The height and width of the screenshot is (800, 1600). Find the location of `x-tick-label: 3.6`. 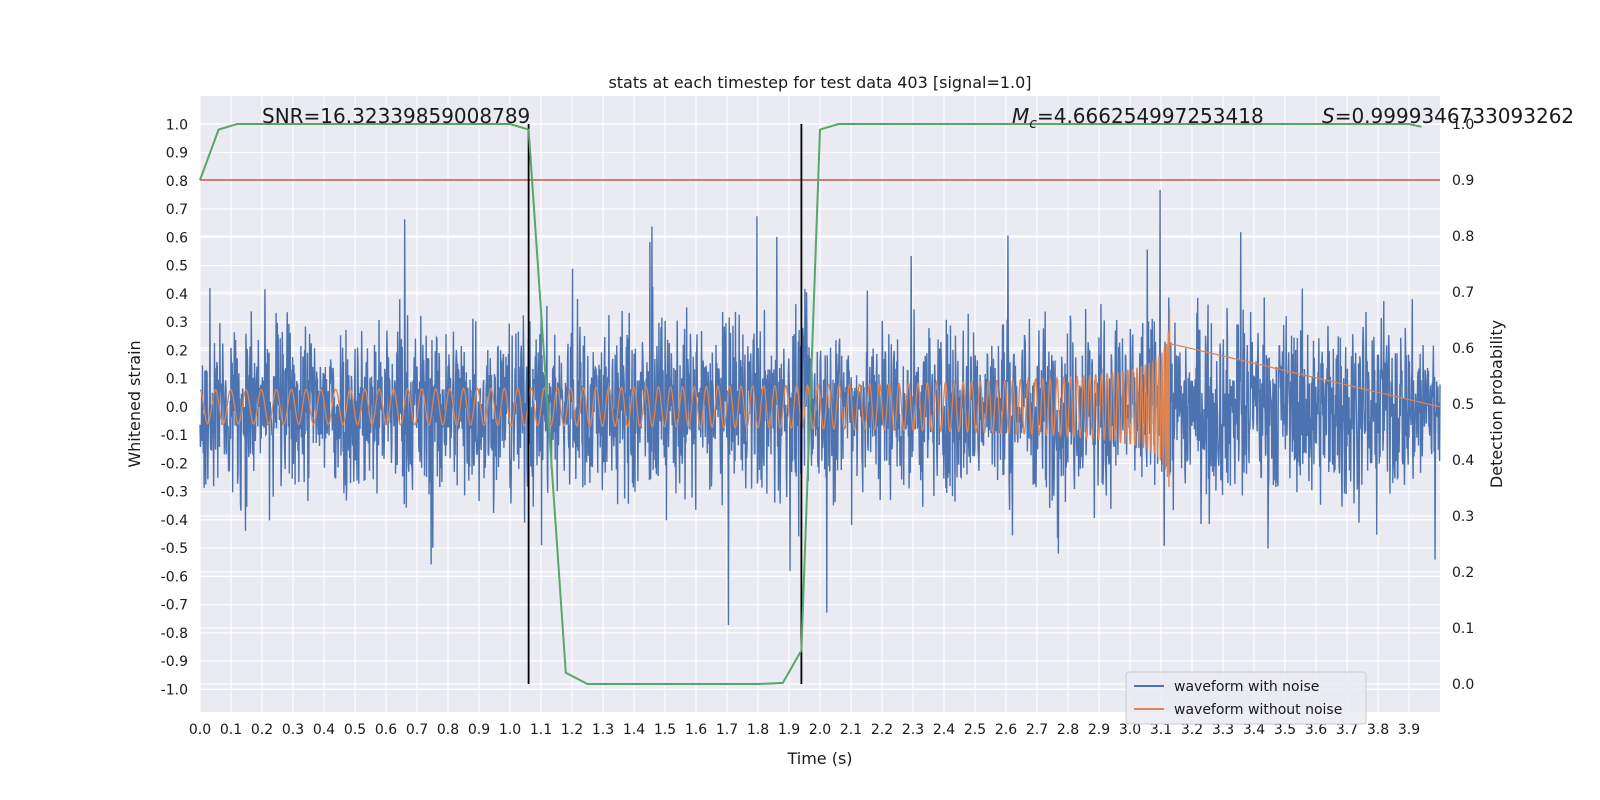

x-tick-label: 3.6 is located at coordinates (1316, 730).